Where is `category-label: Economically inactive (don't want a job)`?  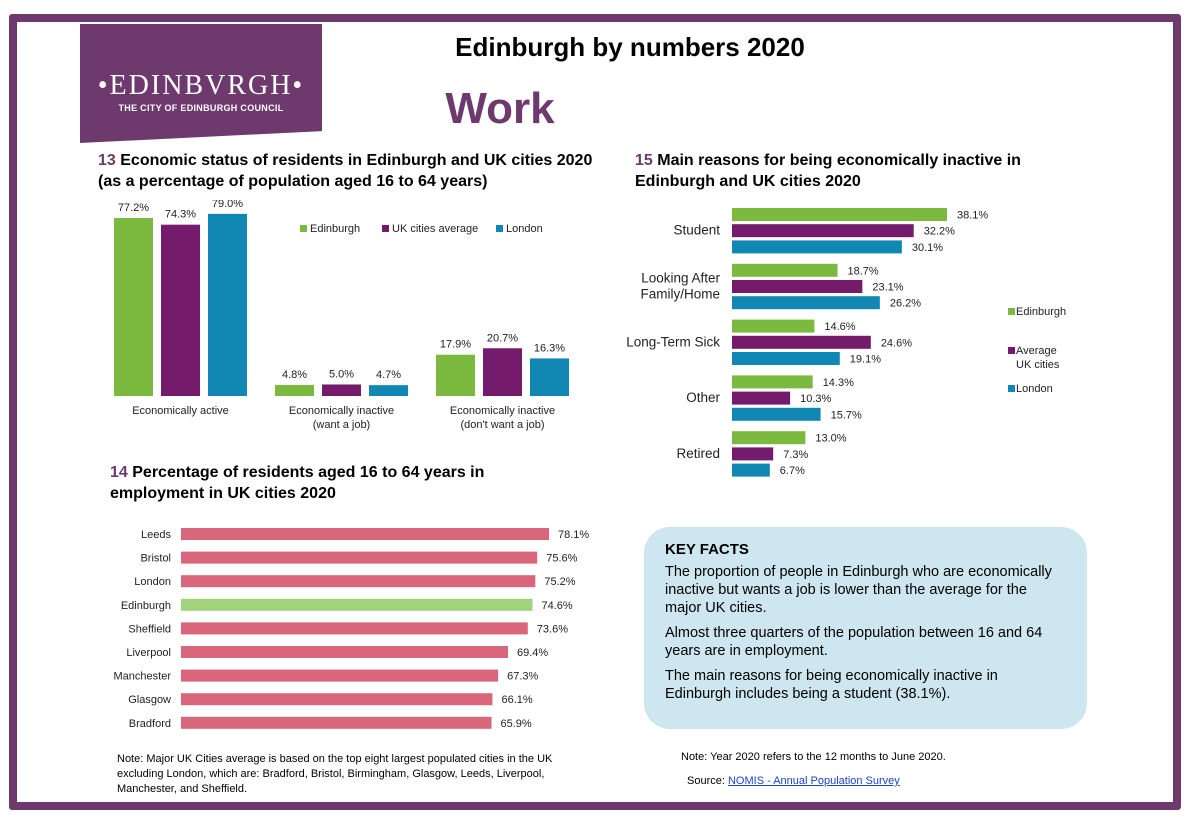
category-label: Economically inactive (don't want a job) is located at coordinates (502, 418).